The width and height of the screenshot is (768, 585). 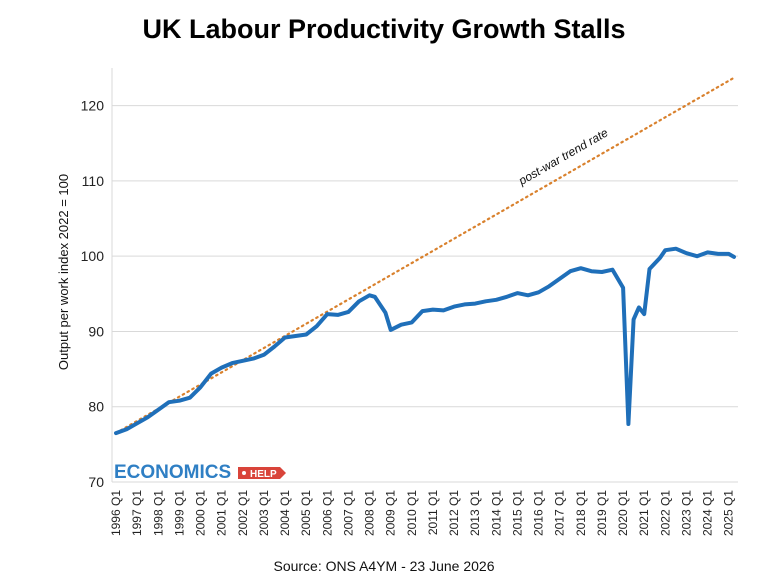 What do you see at coordinates (63, 272) in the screenshot?
I see `y-axis-label: Output per work index 2022 = 100` at bounding box center [63, 272].